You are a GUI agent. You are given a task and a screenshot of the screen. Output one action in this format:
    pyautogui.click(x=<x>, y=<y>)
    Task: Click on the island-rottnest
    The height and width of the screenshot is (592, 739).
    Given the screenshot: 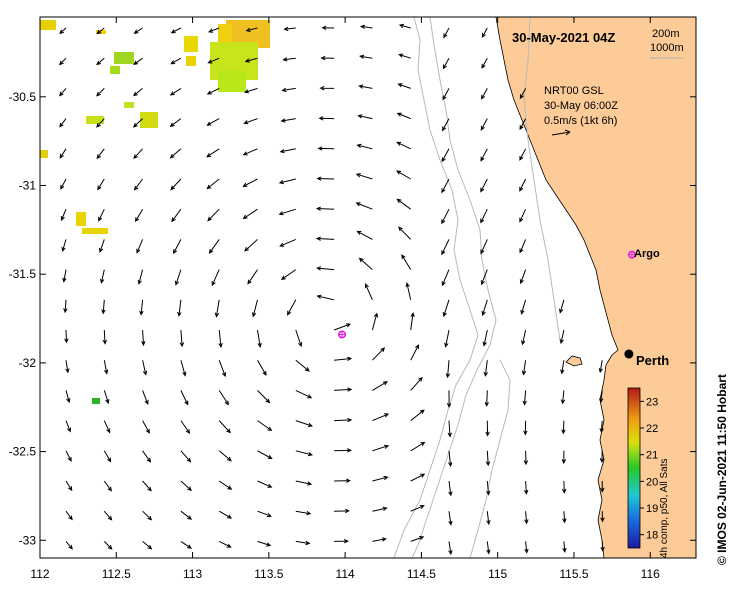 What is the action you would take?
    pyautogui.click(x=574, y=361)
    